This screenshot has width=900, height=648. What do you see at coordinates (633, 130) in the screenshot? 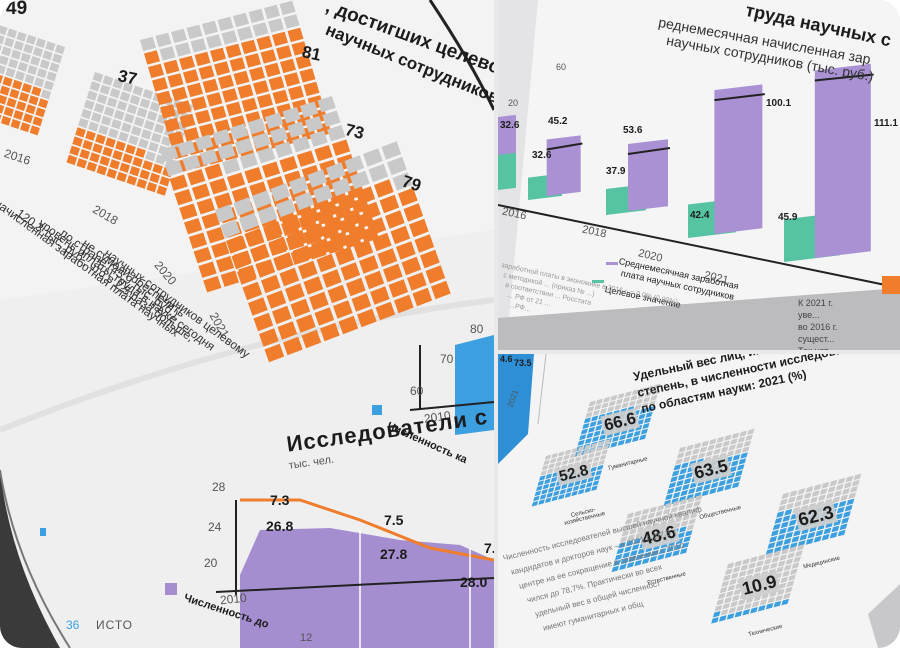
I see `purple-label-2: 53.6` at bounding box center [633, 130].